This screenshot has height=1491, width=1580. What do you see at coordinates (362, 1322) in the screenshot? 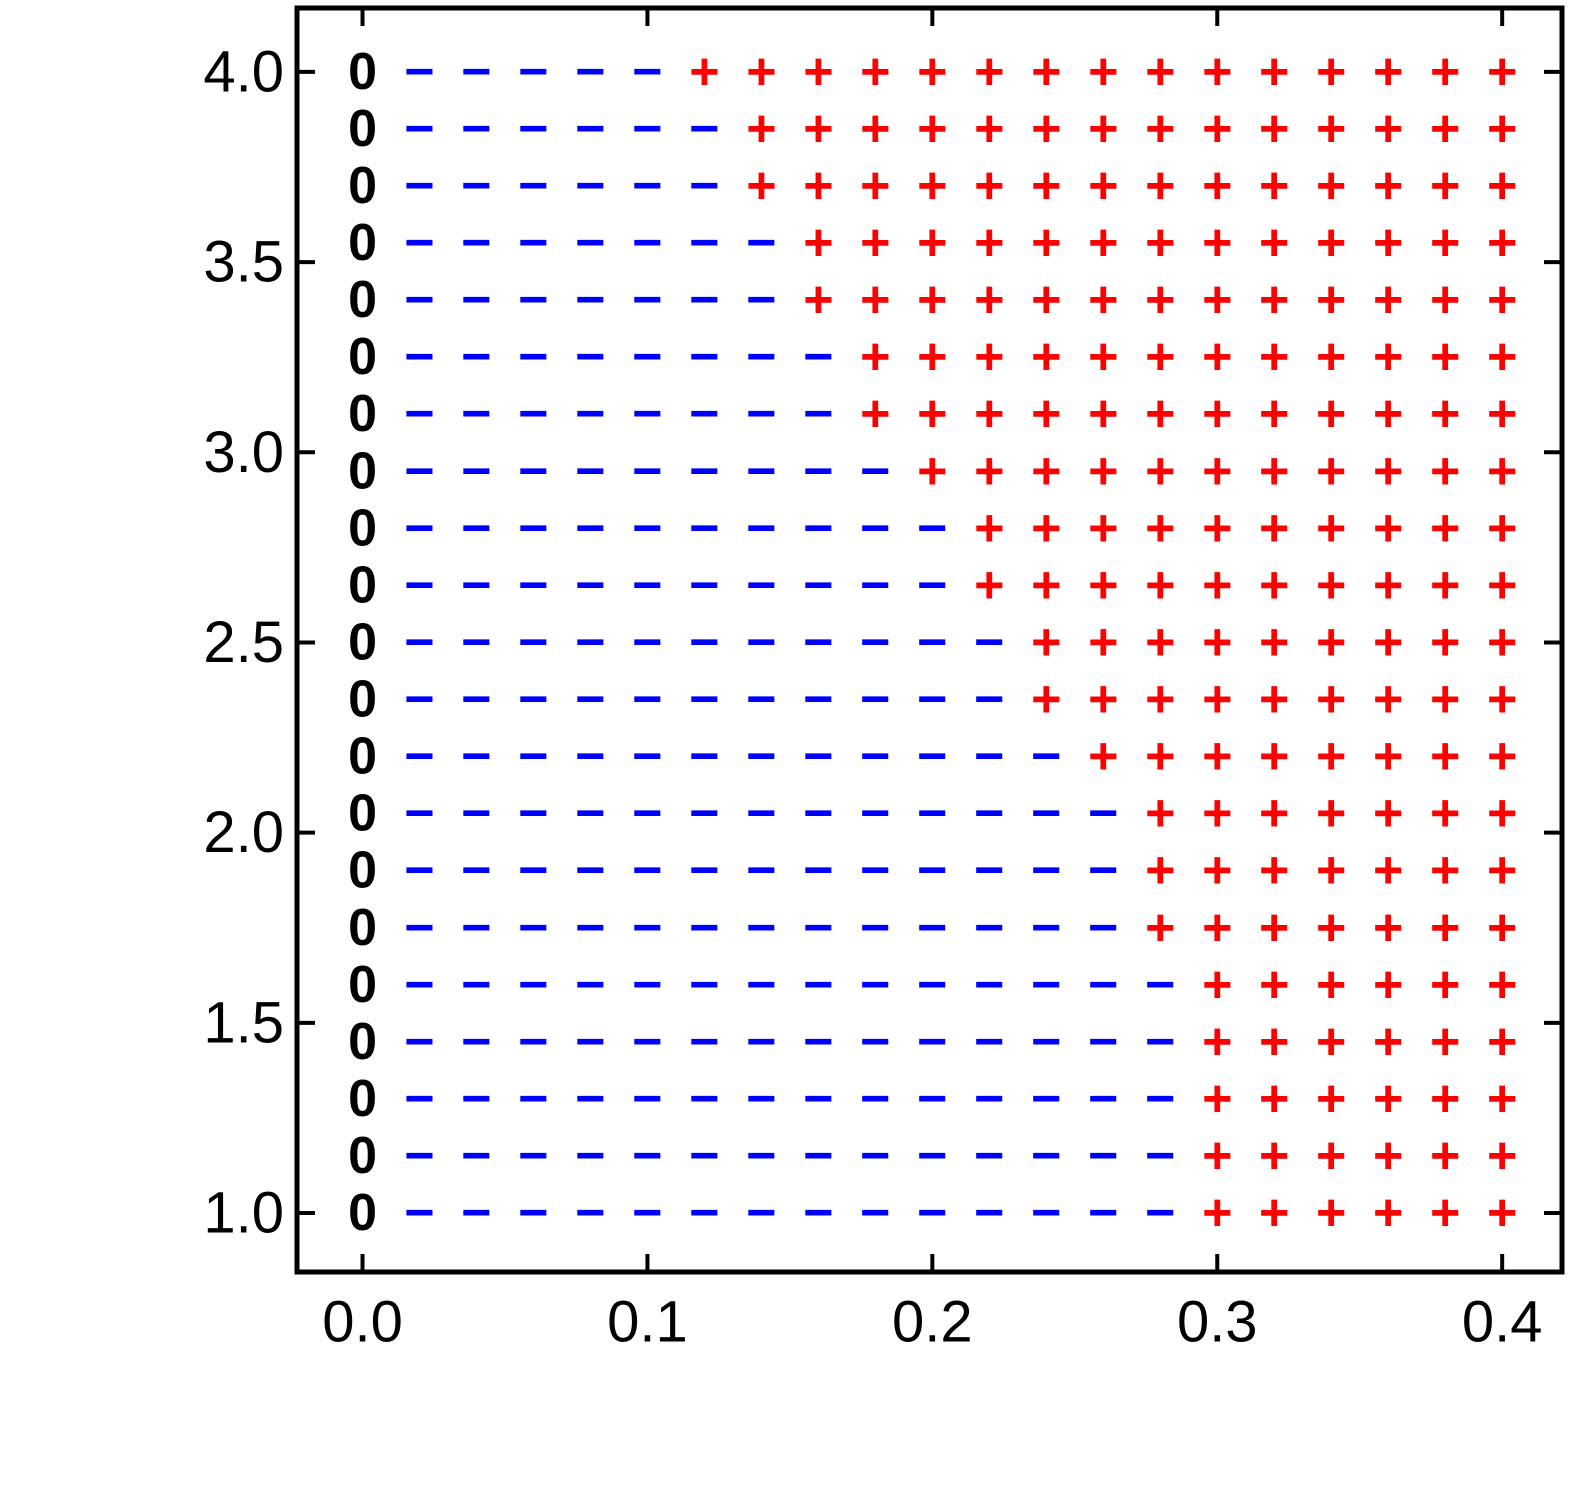
I see `x-tick-label: 0.0` at bounding box center [362, 1322].